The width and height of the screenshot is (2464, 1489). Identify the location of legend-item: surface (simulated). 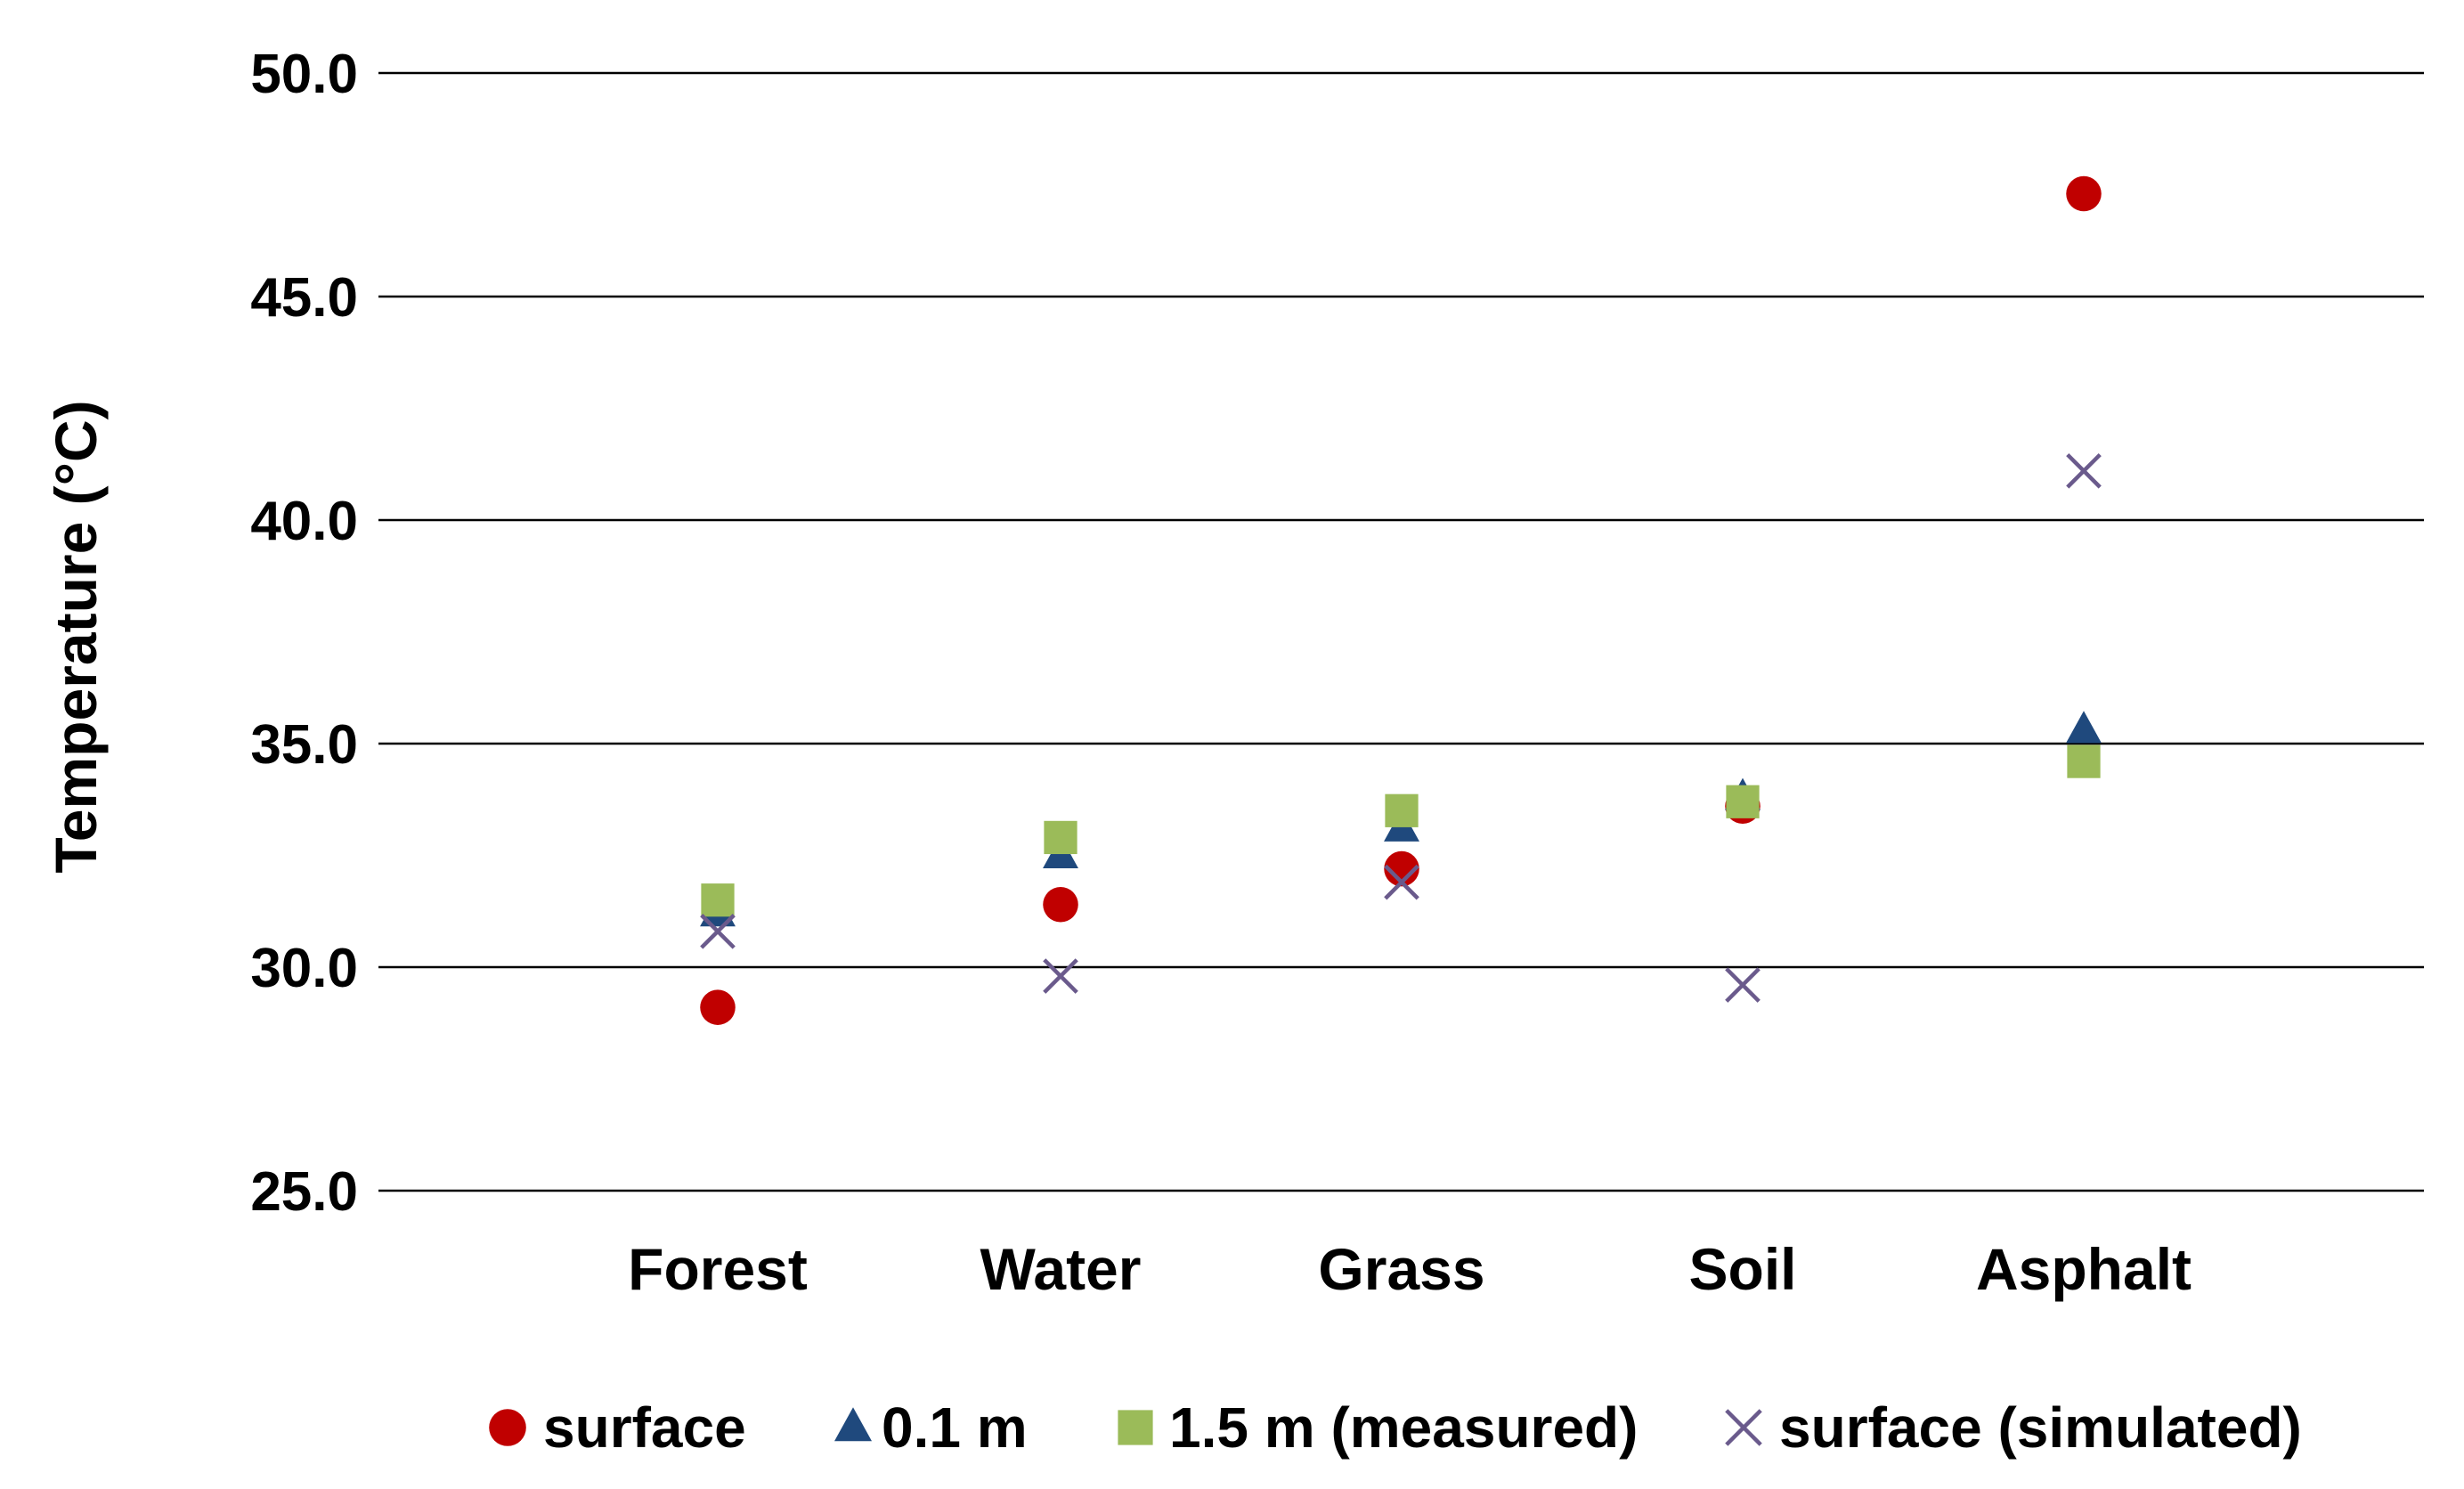
(2013, 1427).